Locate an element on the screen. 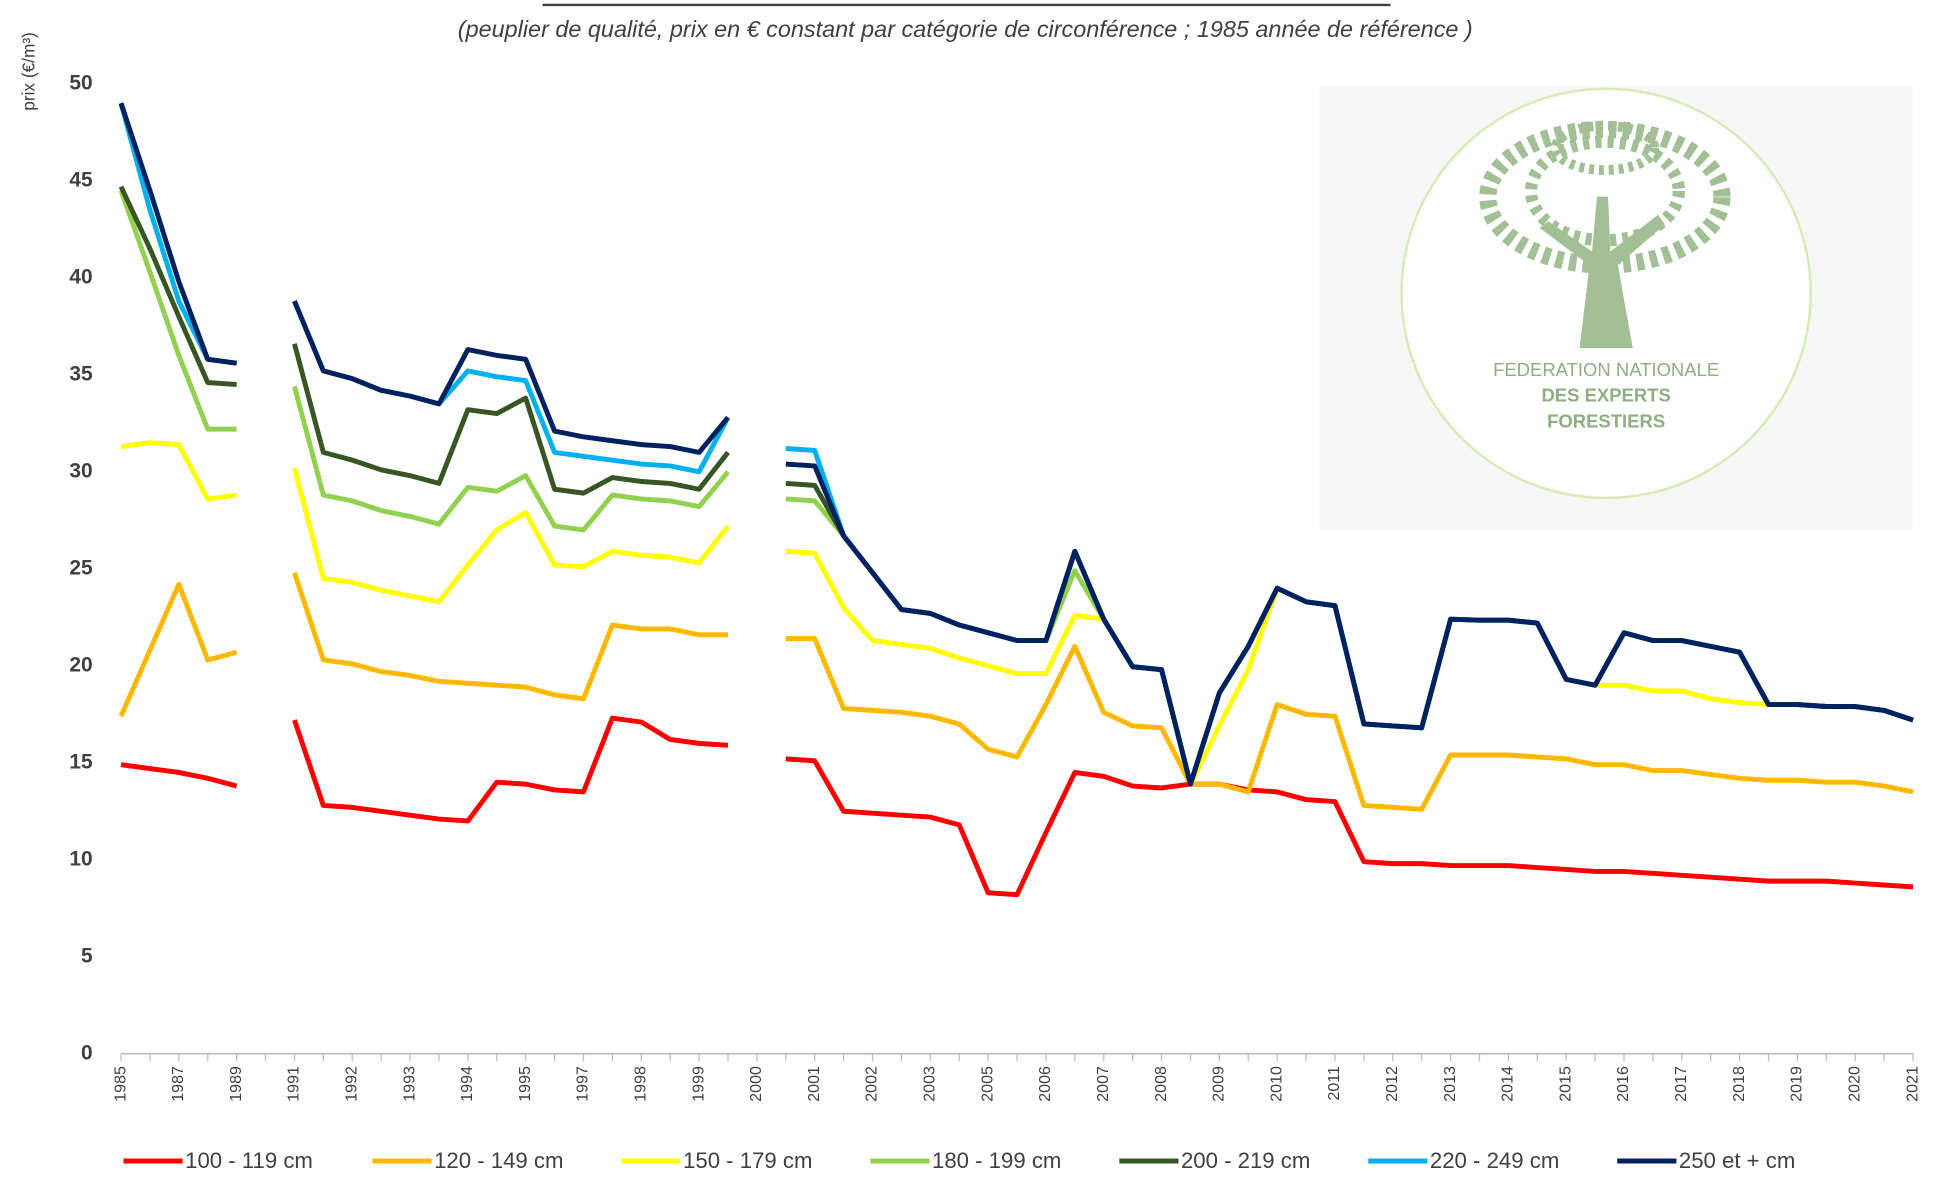 The image size is (1933, 1177). y-tick-label: 50 is located at coordinates (80, 82).